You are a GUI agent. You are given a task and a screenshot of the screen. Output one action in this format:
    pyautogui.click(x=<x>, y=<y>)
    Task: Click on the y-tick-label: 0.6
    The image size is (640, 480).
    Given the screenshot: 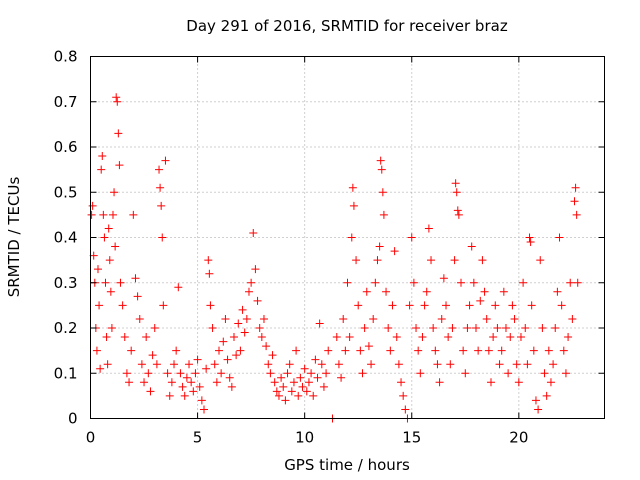 What is the action you would take?
    pyautogui.click(x=66, y=147)
    